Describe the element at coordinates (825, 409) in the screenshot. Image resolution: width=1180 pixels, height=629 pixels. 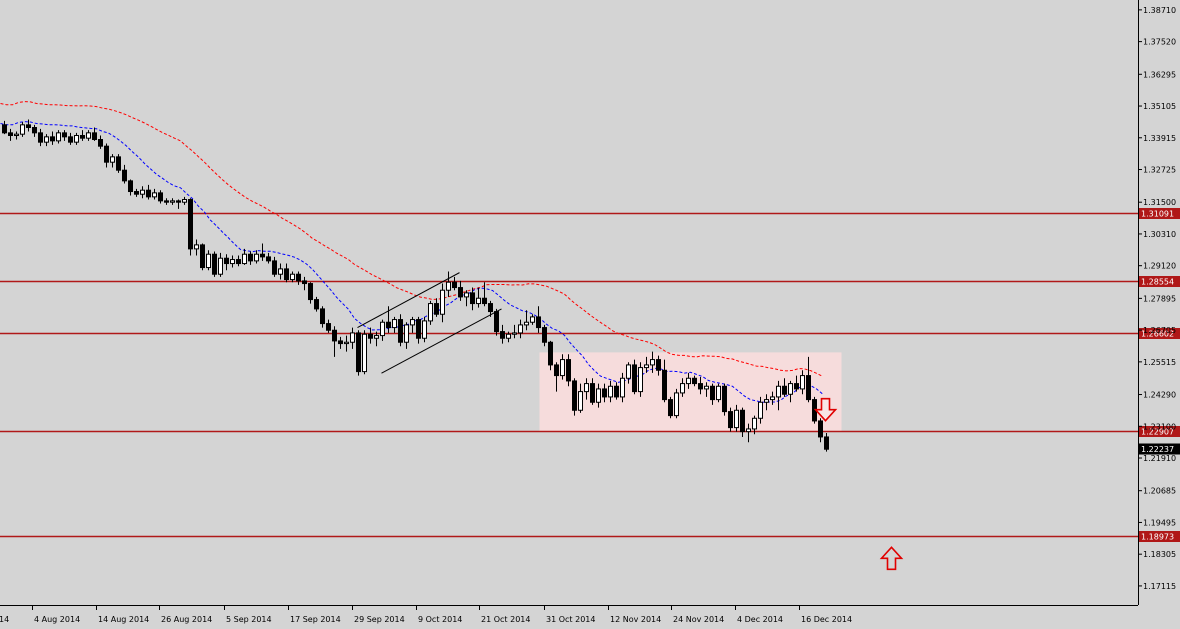
I see `arrow-down-icon` at that location.